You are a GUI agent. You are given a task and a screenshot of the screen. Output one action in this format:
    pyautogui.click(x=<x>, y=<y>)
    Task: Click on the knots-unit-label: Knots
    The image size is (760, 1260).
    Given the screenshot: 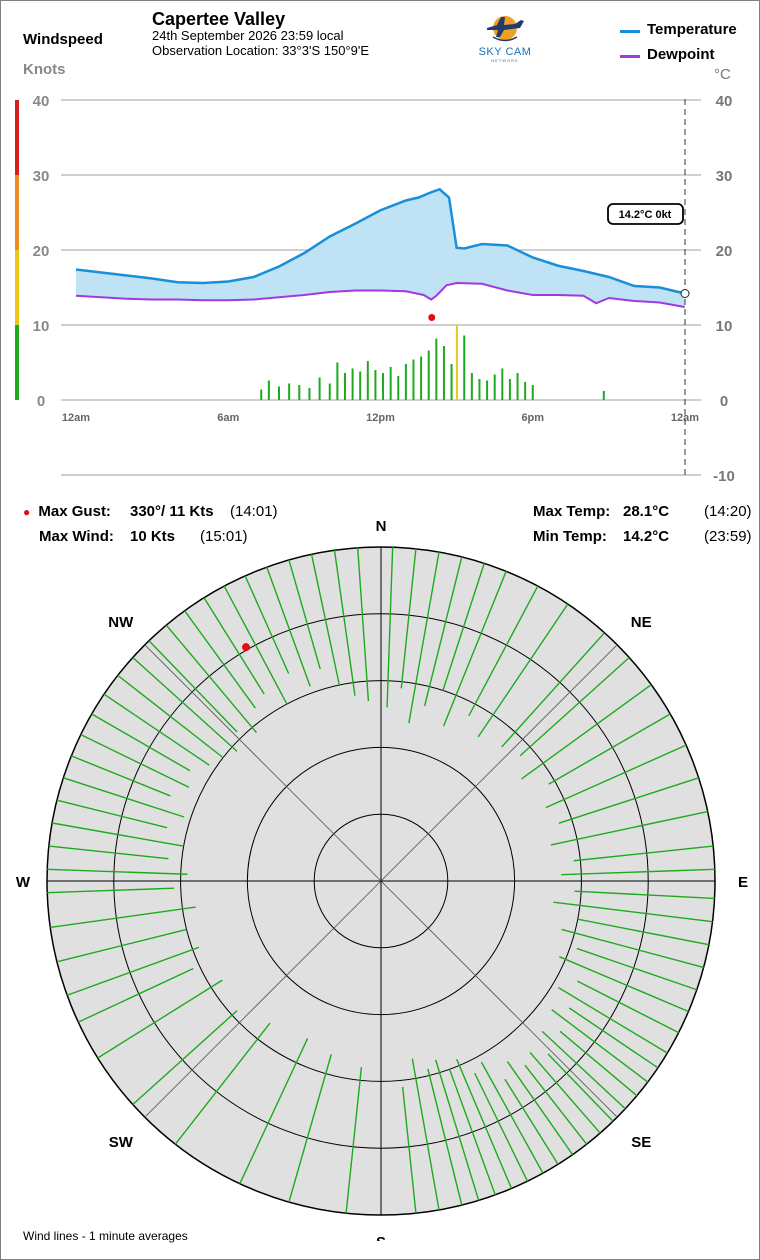 What is the action you would take?
    pyautogui.click(x=44, y=69)
    